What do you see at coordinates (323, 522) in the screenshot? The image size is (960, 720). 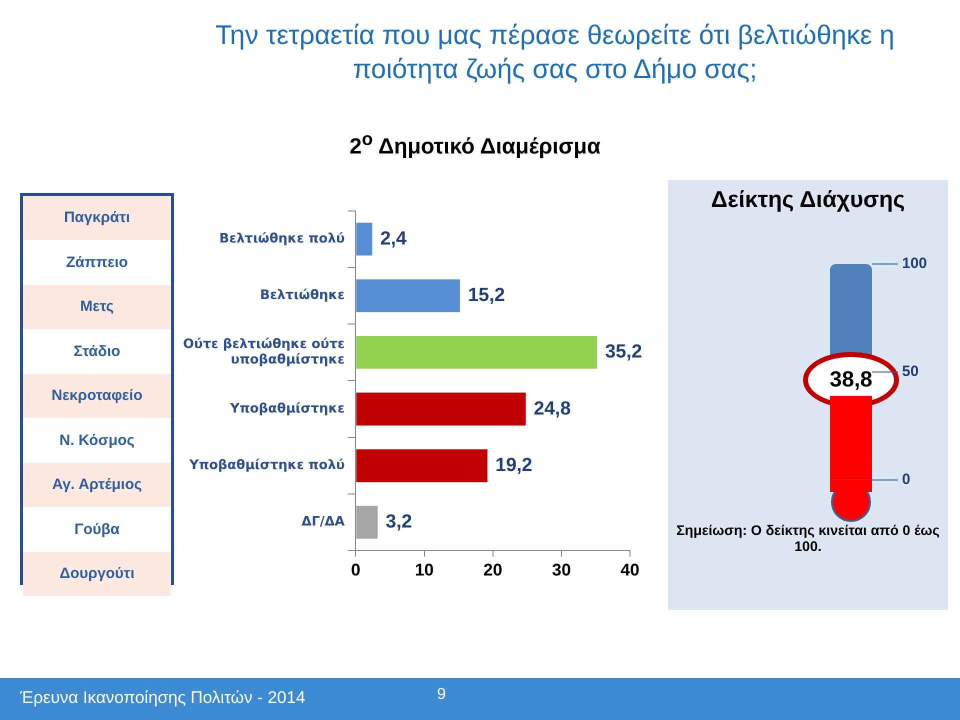 I see `y-tick-label: ΔΓ/ΔΑ` at bounding box center [323, 522].